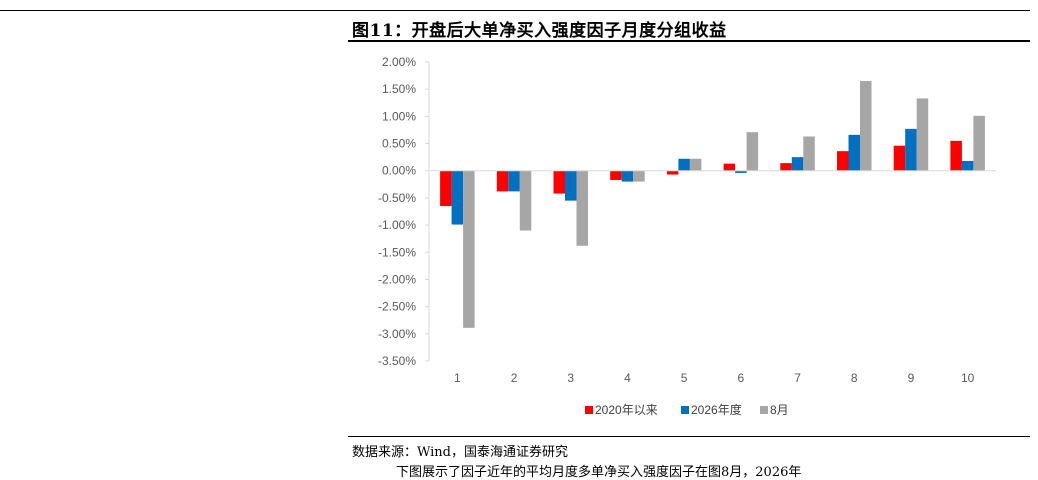 This screenshot has height=480, width=1038. I want to click on y-tick-label: -0.50%, so click(397, 198).